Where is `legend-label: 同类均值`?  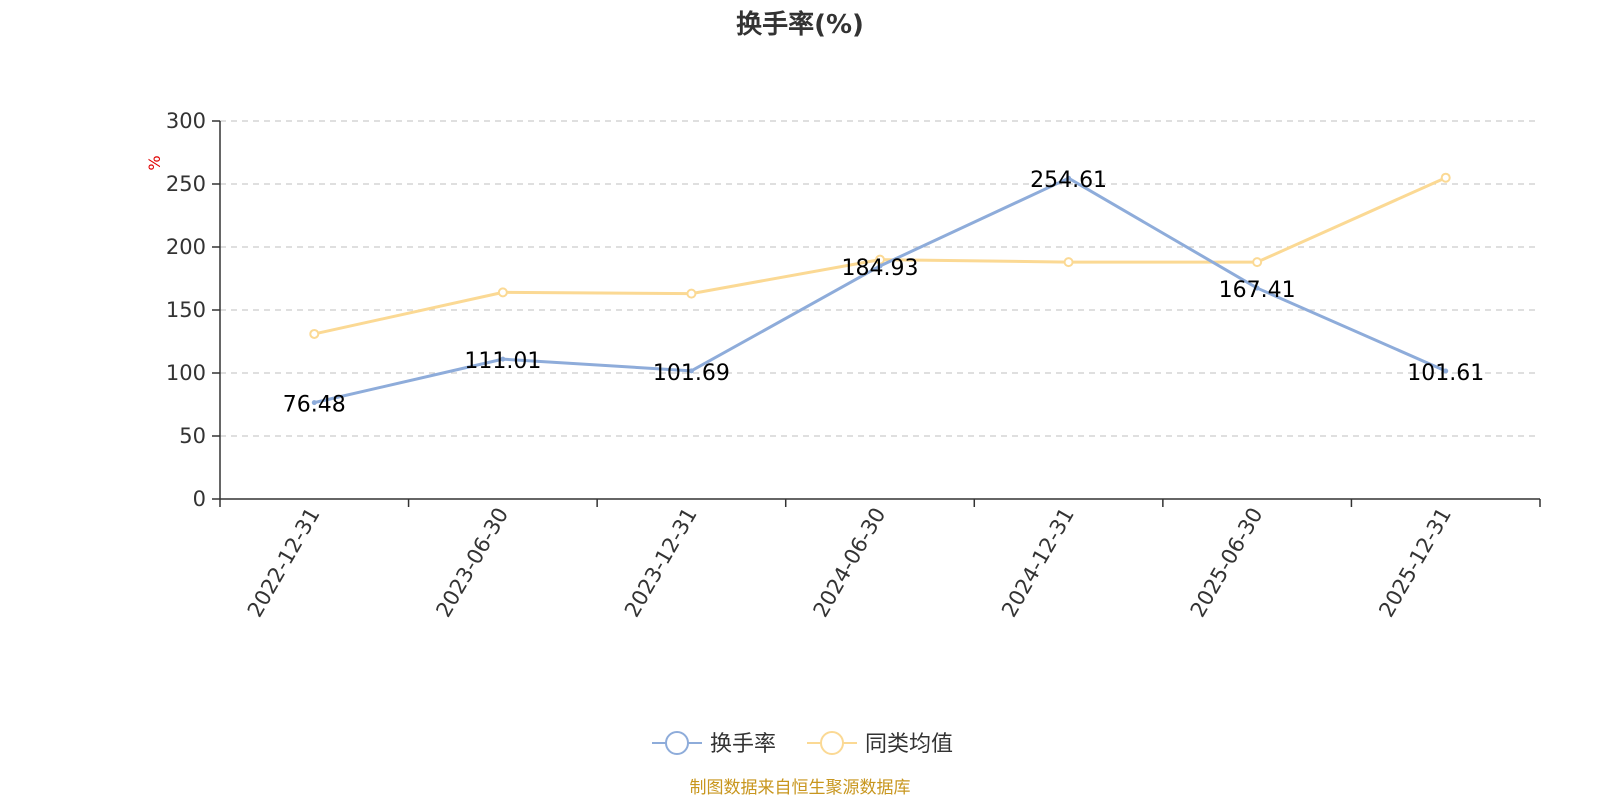
legend-label: 同类均值 is located at coordinates (909, 744).